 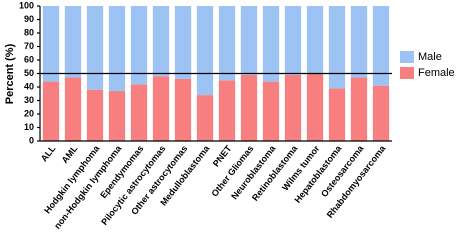 What do you see at coordinates (29, 59) in the screenshot?
I see `y-tick-label: 60` at bounding box center [29, 59].